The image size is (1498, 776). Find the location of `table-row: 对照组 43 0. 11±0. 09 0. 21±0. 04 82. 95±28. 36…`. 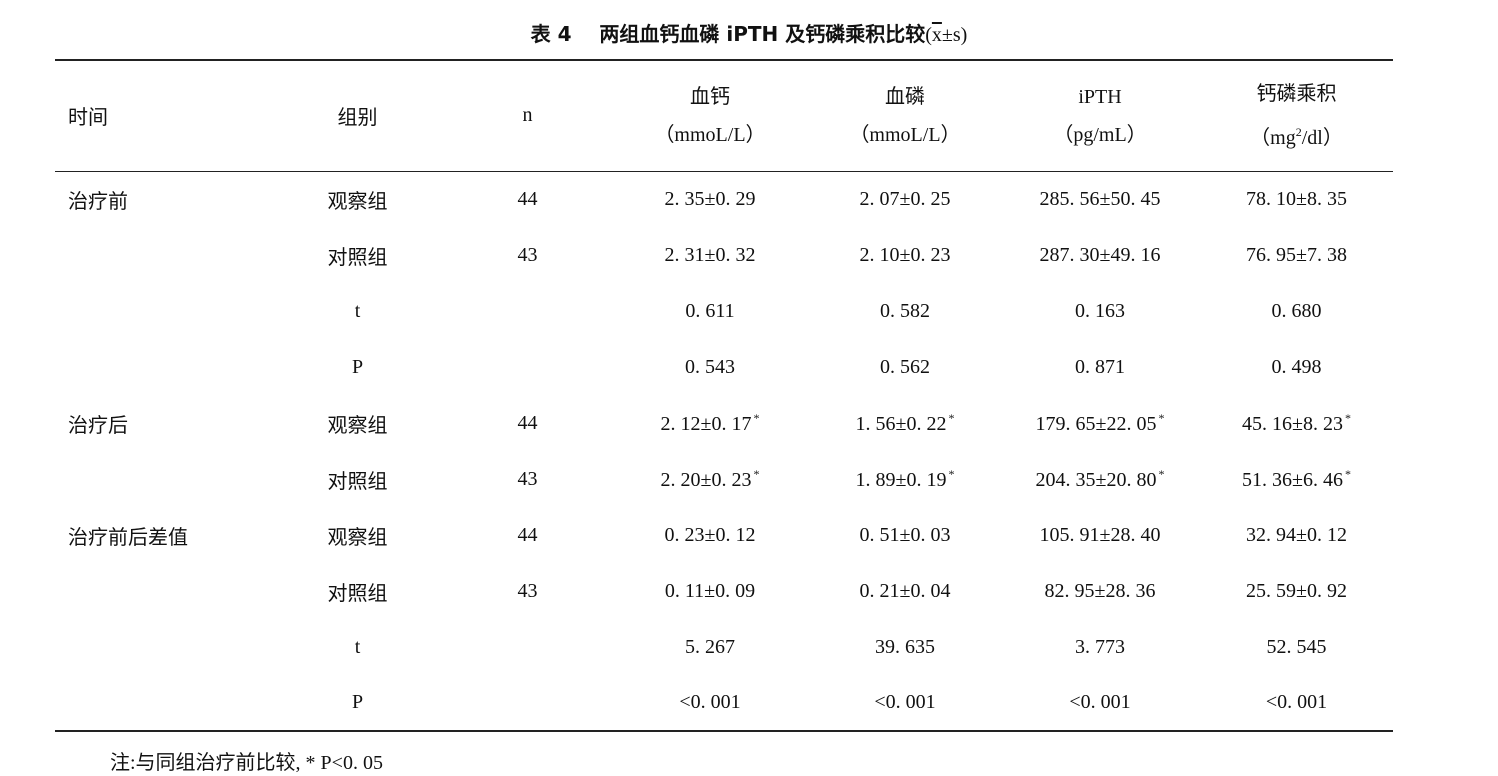

table-row: 对照组 43 0. 11±0. 09 0. 21±0. 04 82. 95±28. 36… is located at coordinates (724, 591).